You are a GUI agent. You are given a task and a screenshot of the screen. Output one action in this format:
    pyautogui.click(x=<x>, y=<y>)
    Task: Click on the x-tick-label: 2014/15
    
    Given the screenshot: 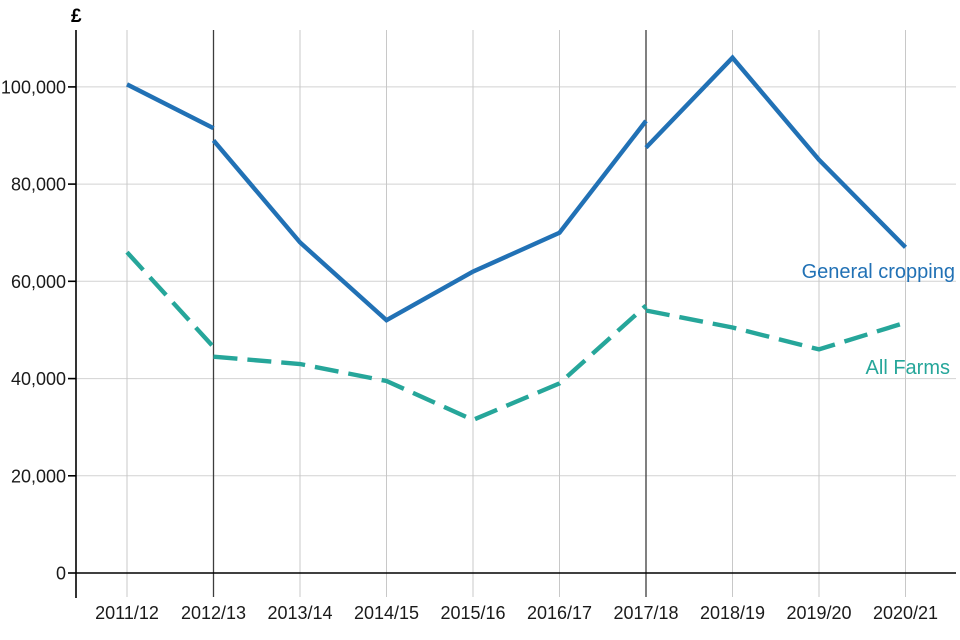 What is the action you would take?
    pyautogui.click(x=386, y=613)
    